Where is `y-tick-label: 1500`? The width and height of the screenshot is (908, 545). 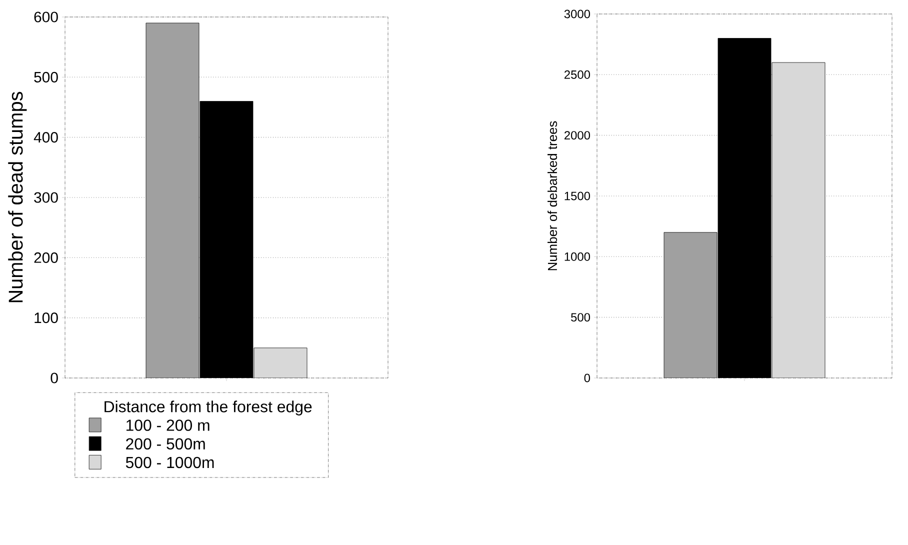 y-tick-label: 1500 is located at coordinates (577, 196).